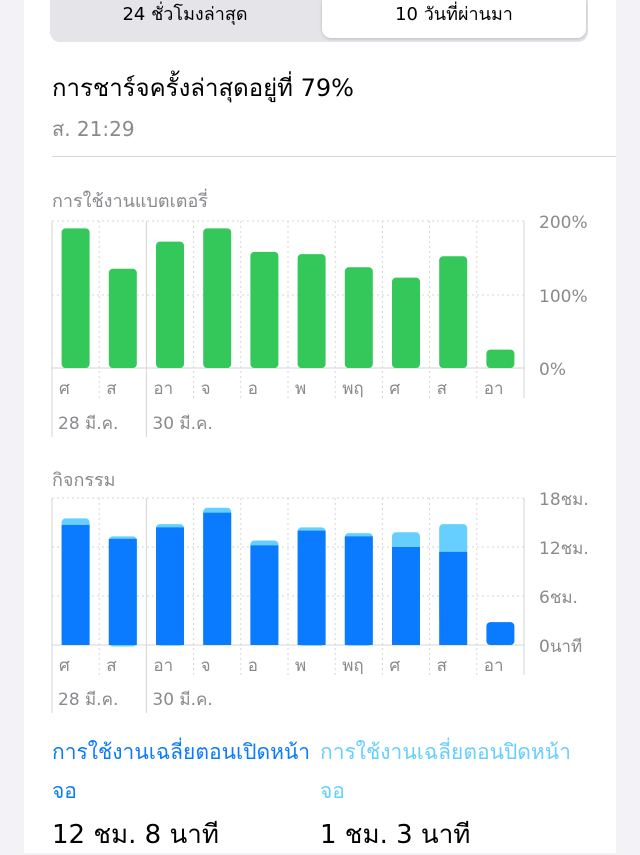 Image resolution: width=640 pixels, height=855 pixels. What do you see at coordinates (564, 549) in the screenshot?
I see `y-tick-label: 12ชม.` at bounding box center [564, 549].